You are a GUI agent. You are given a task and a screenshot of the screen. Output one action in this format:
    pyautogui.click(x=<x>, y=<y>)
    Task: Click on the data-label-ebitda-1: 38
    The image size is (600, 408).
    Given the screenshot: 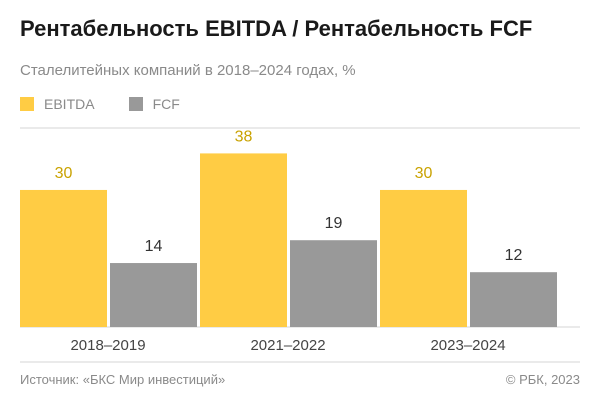 What is the action you would take?
    pyautogui.click(x=244, y=136)
    